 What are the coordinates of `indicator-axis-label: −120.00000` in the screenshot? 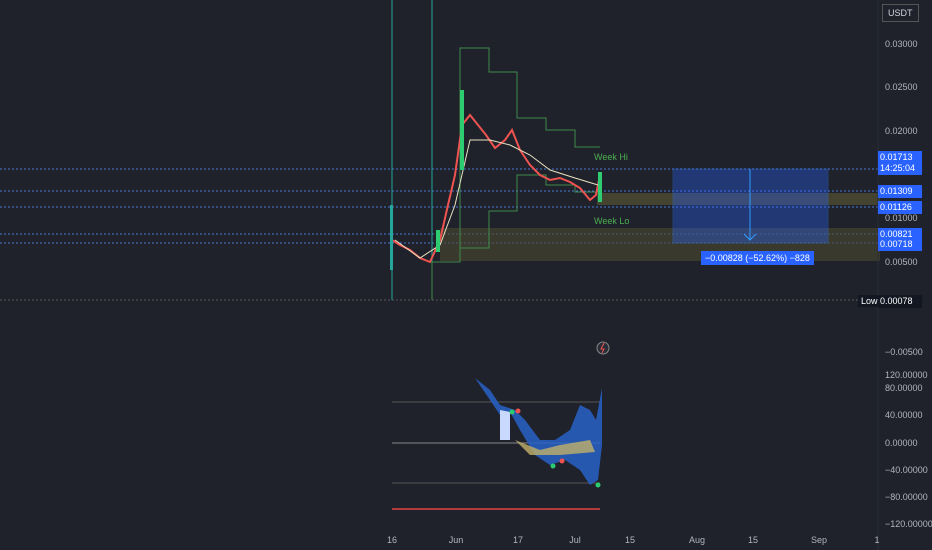 It's located at (908, 524).